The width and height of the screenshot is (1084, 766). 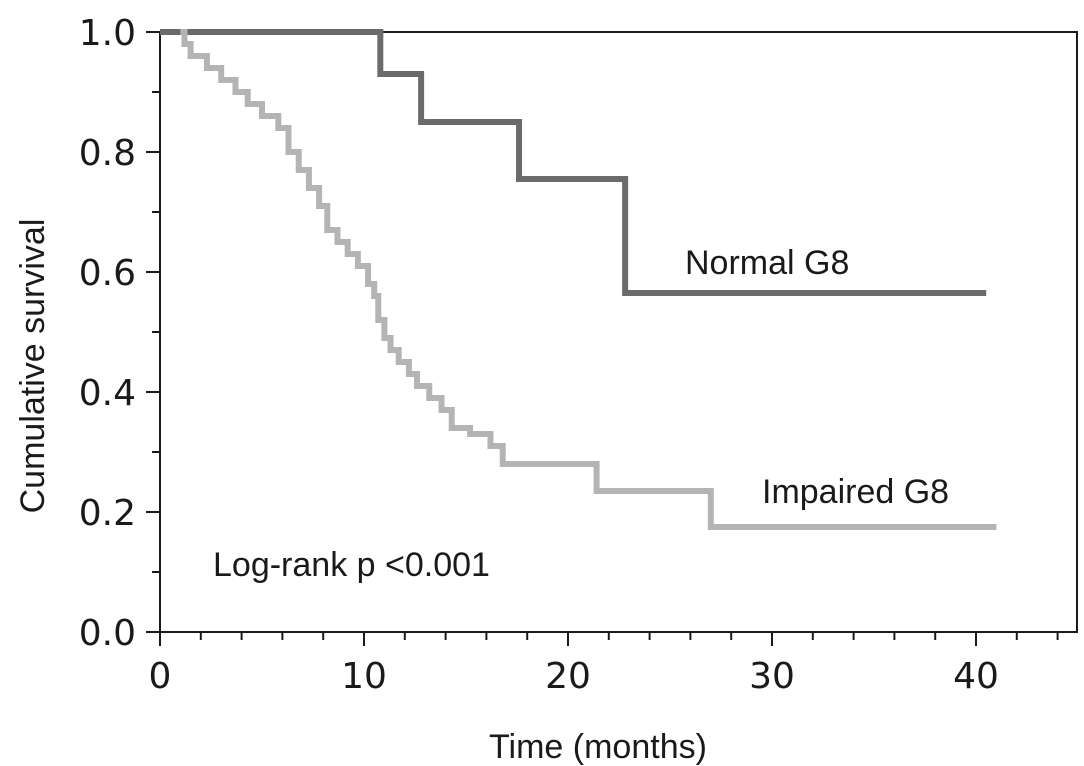 What do you see at coordinates (351, 565) in the screenshot?
I see `log-rank-pvalue: Log-rank p <0.001` at bounding box center [351, 565].